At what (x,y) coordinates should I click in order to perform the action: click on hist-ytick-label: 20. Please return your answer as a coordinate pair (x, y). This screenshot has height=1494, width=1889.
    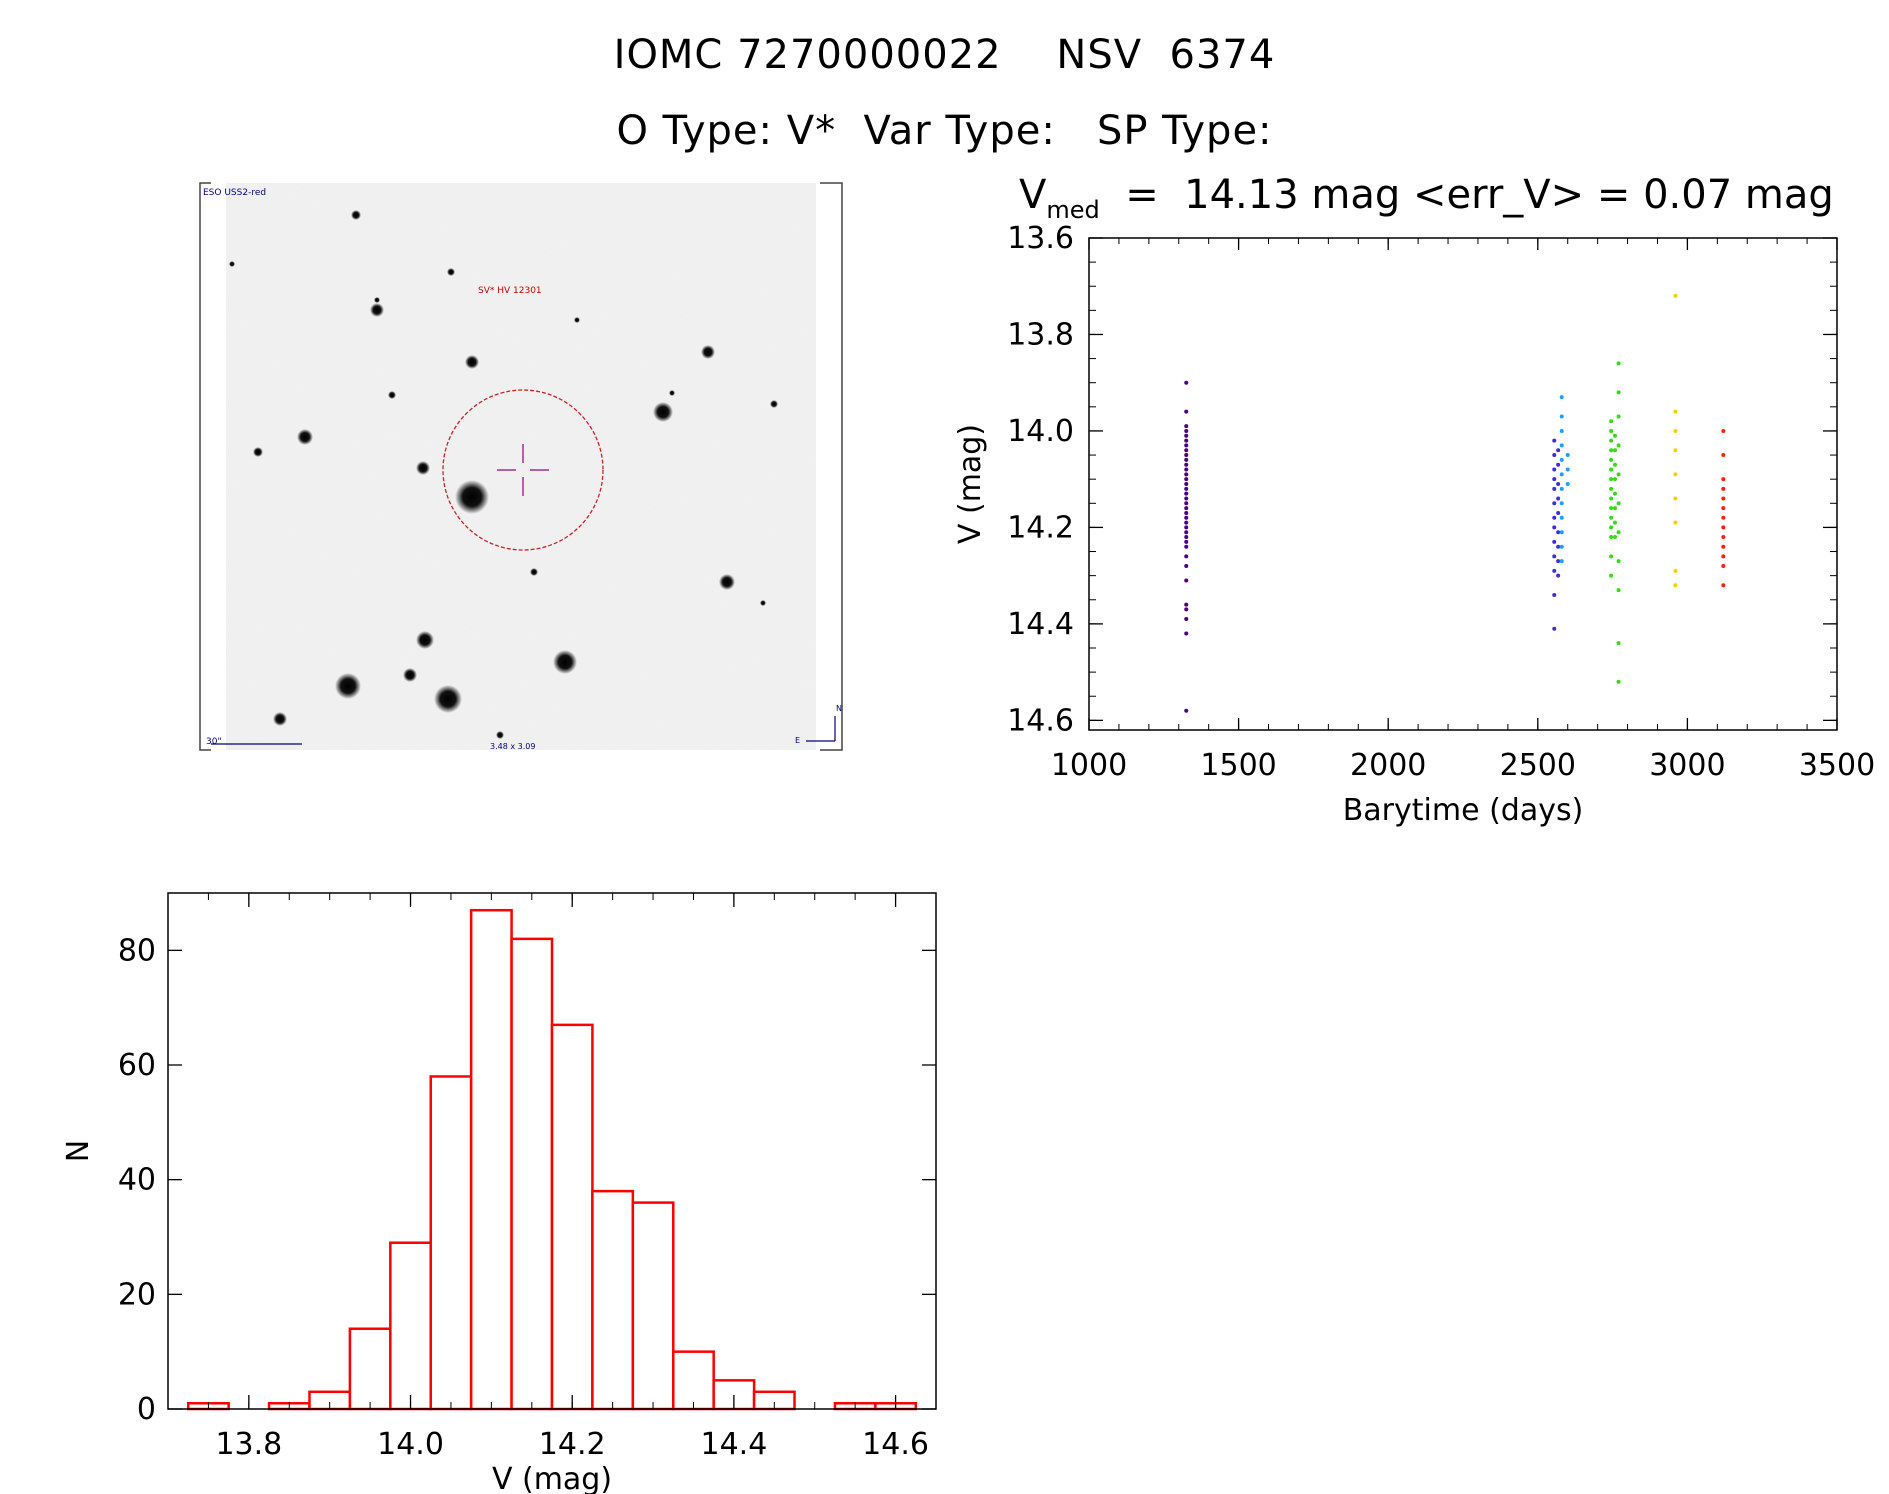
    Looking at the image, I should click on (137, 1294).